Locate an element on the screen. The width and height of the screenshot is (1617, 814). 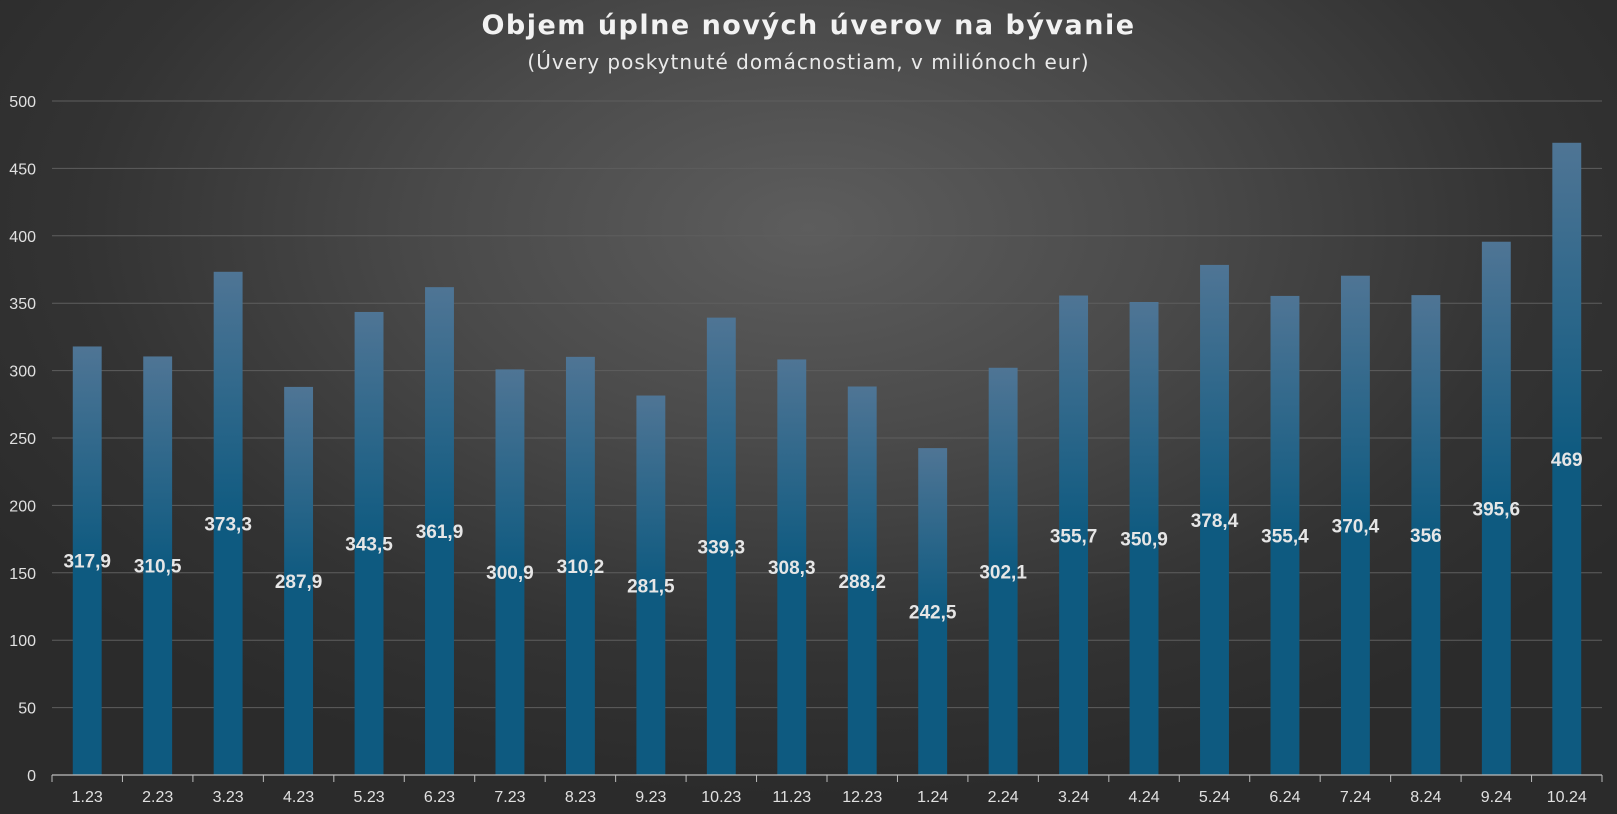
chart-title: Objem úplne nových úverov na bývanie is located at coordinates (808, 25).